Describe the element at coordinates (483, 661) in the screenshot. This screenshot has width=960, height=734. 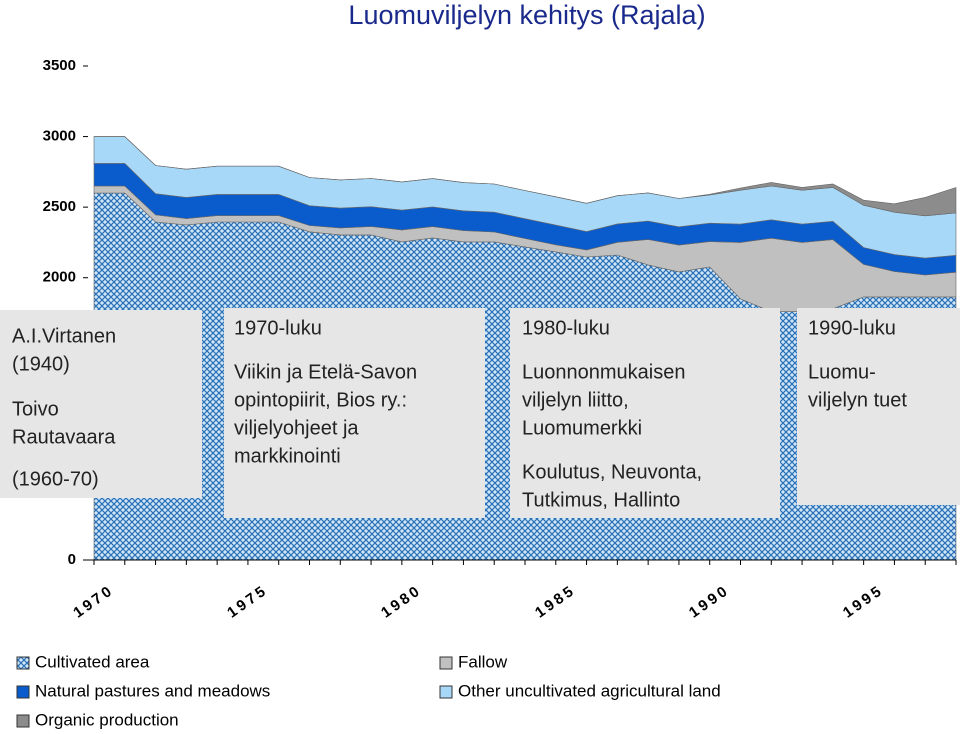
I see `legend-label: Fallow` at that location.